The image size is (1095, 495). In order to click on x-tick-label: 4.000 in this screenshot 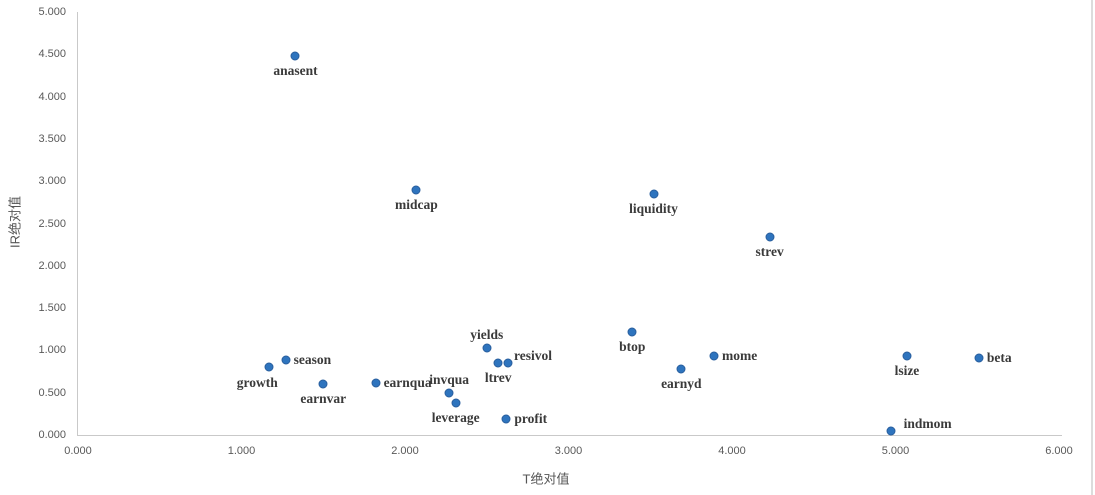, I will do `click(732, 451)`.